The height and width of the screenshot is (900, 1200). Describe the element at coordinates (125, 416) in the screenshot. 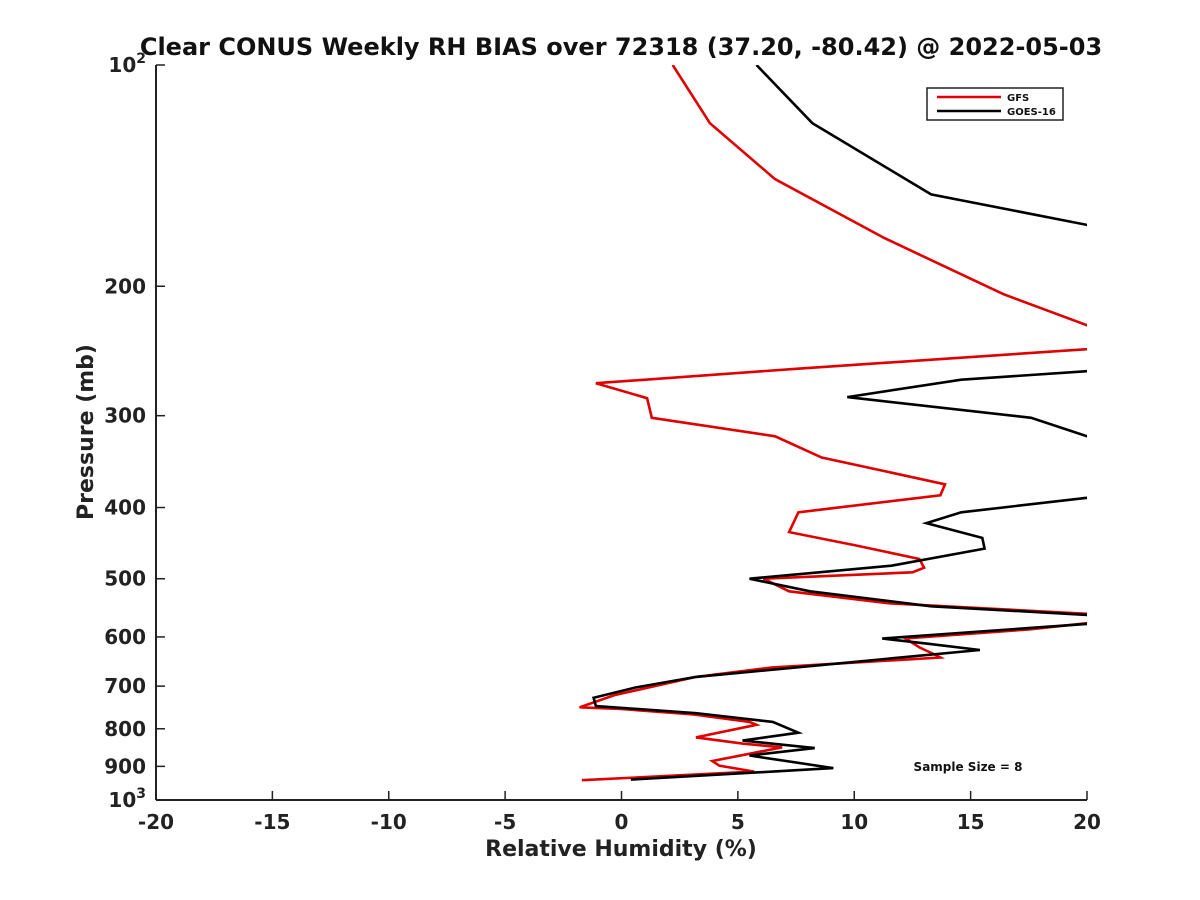

I see `y-tick-label: 300` at that location.